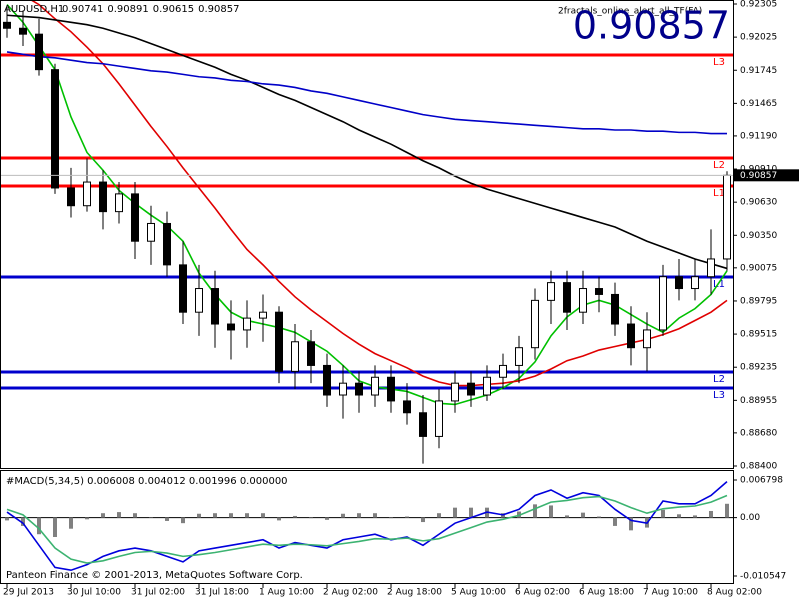 This screenshot has width=800, height=600. Describe the element at coordinates (158, 593) in the screenshot. I see `x-tick-label: 31 Jul 02:00` at that location.